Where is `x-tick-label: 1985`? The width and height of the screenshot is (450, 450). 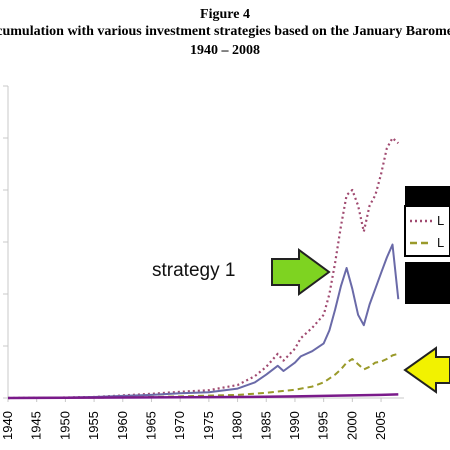 x-tick-label: 1985 is located at coordinates (265, 425).